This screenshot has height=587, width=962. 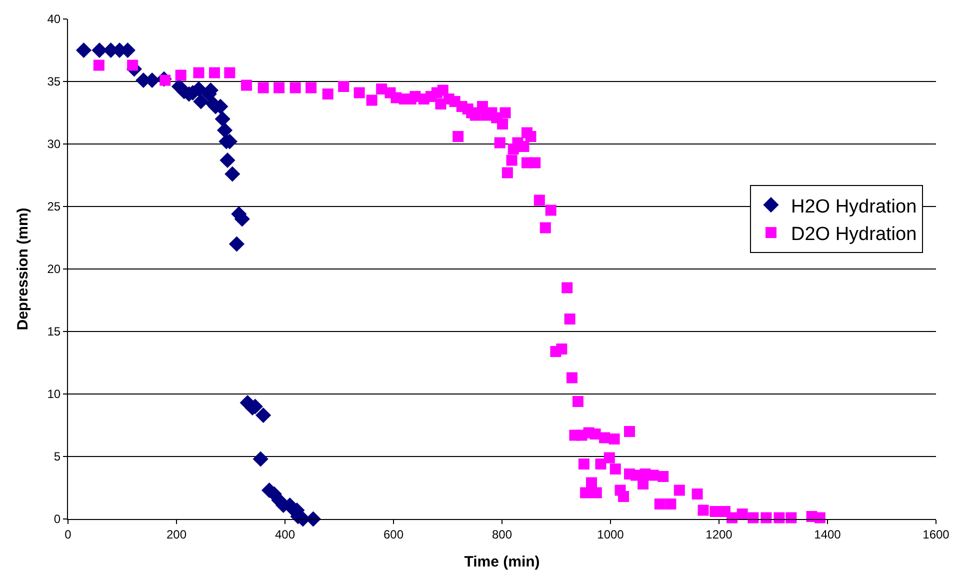 What do you see at coordinates (54, 19) in the screenshot?
I see `y-tick-label: 40` at bounding box center [54, 19].